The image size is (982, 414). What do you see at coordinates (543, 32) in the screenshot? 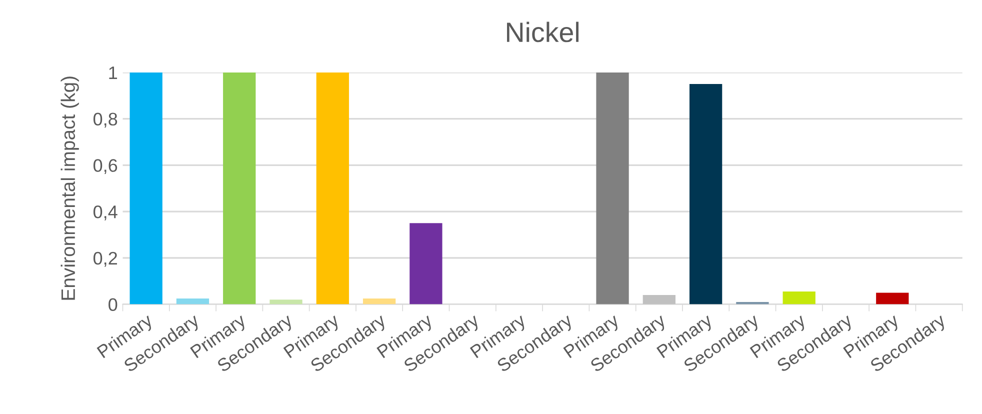
I see `chart-title: Nickel` at bounding box center [543, 32].